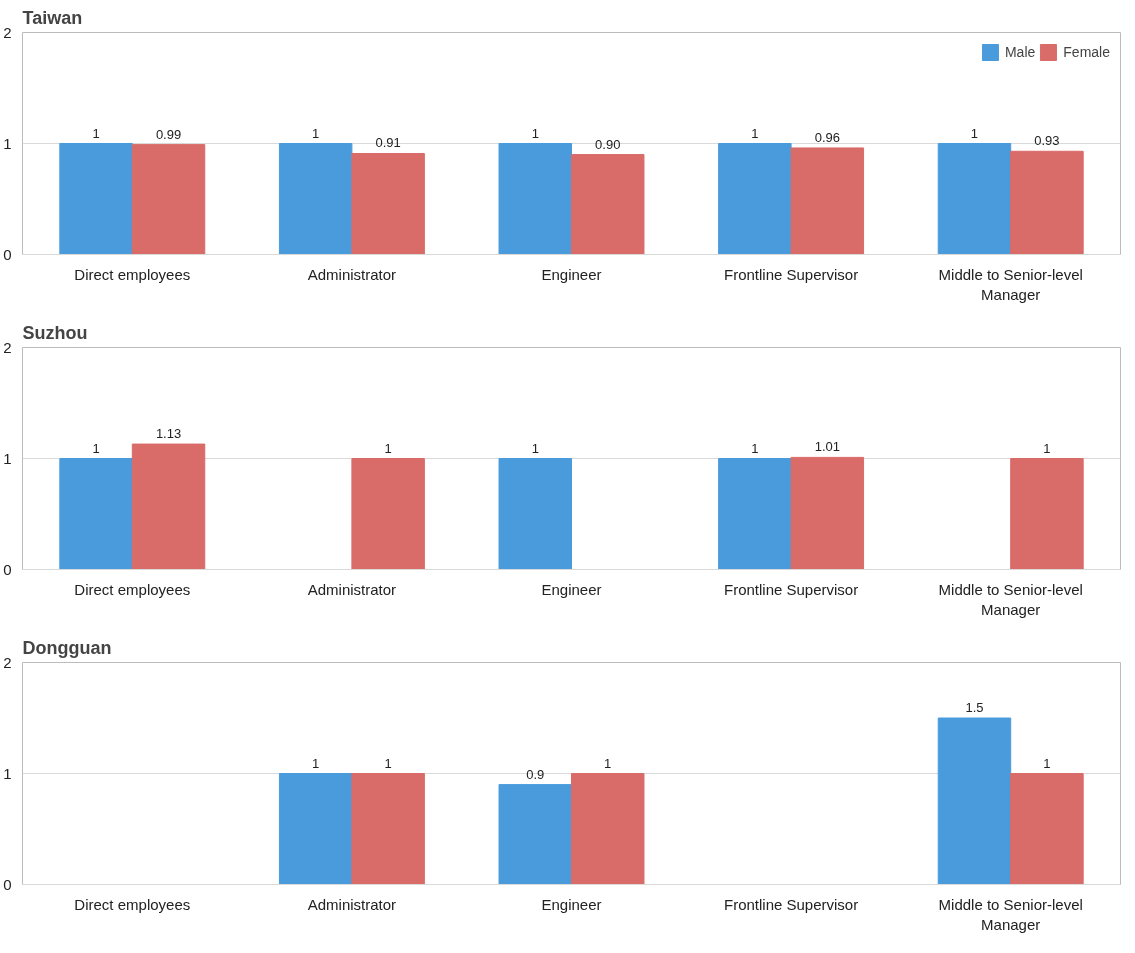 This screenshot has height=953, width=1135. Describe the element at coordinates (168, 434) in the screenshot. I see `data-label: 1.13` at that location.